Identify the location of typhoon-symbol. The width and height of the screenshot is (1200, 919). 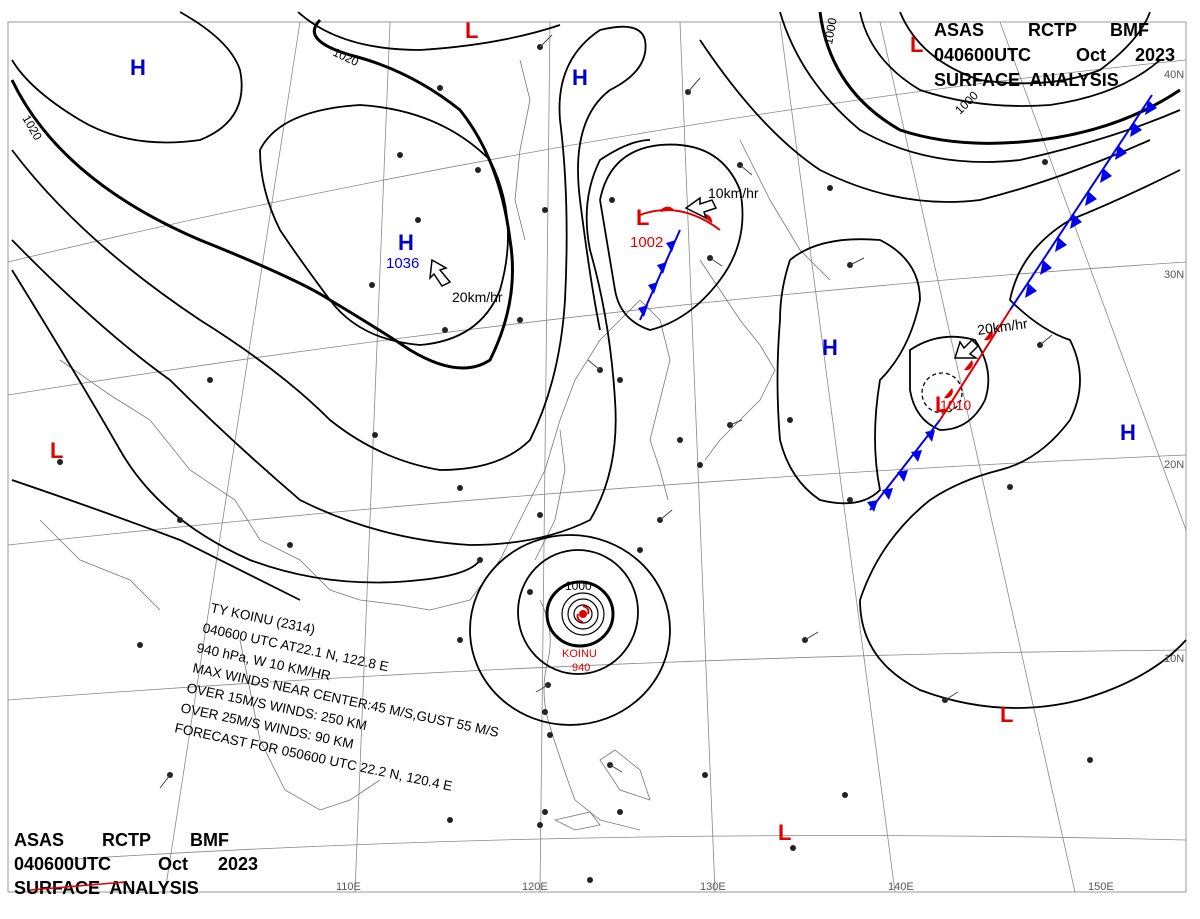
(583, 614).